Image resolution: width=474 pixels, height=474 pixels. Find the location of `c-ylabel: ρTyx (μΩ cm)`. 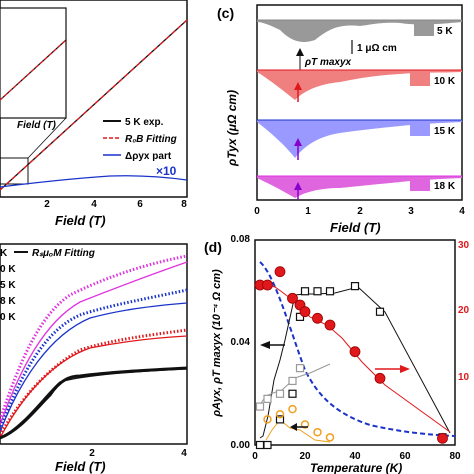

c-ylabel: ρTyx (μΩ cm) is located at coordinates (232, 128).